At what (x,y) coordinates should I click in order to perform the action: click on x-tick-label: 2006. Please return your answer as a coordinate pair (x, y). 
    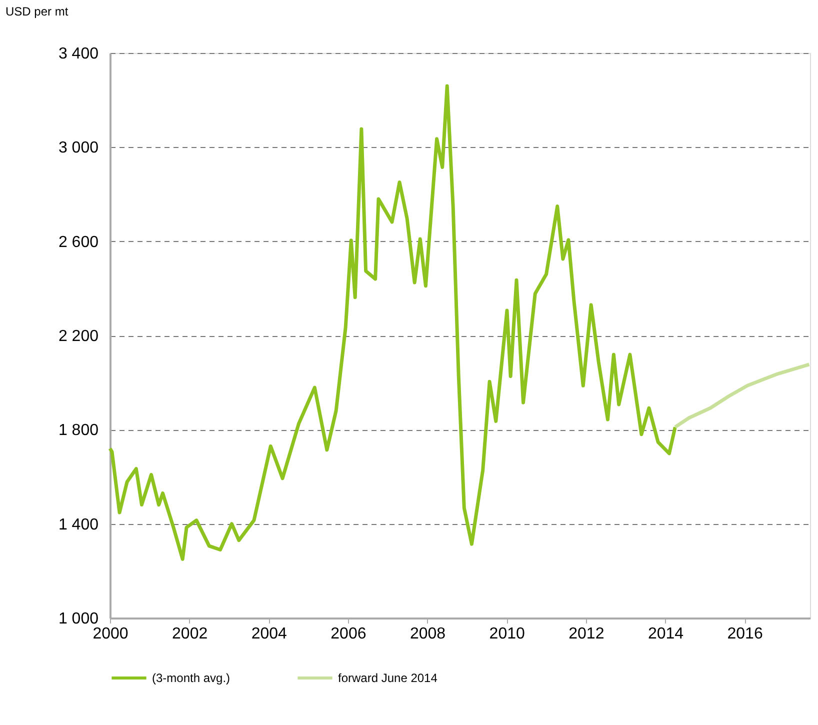
    Looking at the image, I should click on (348, 634).